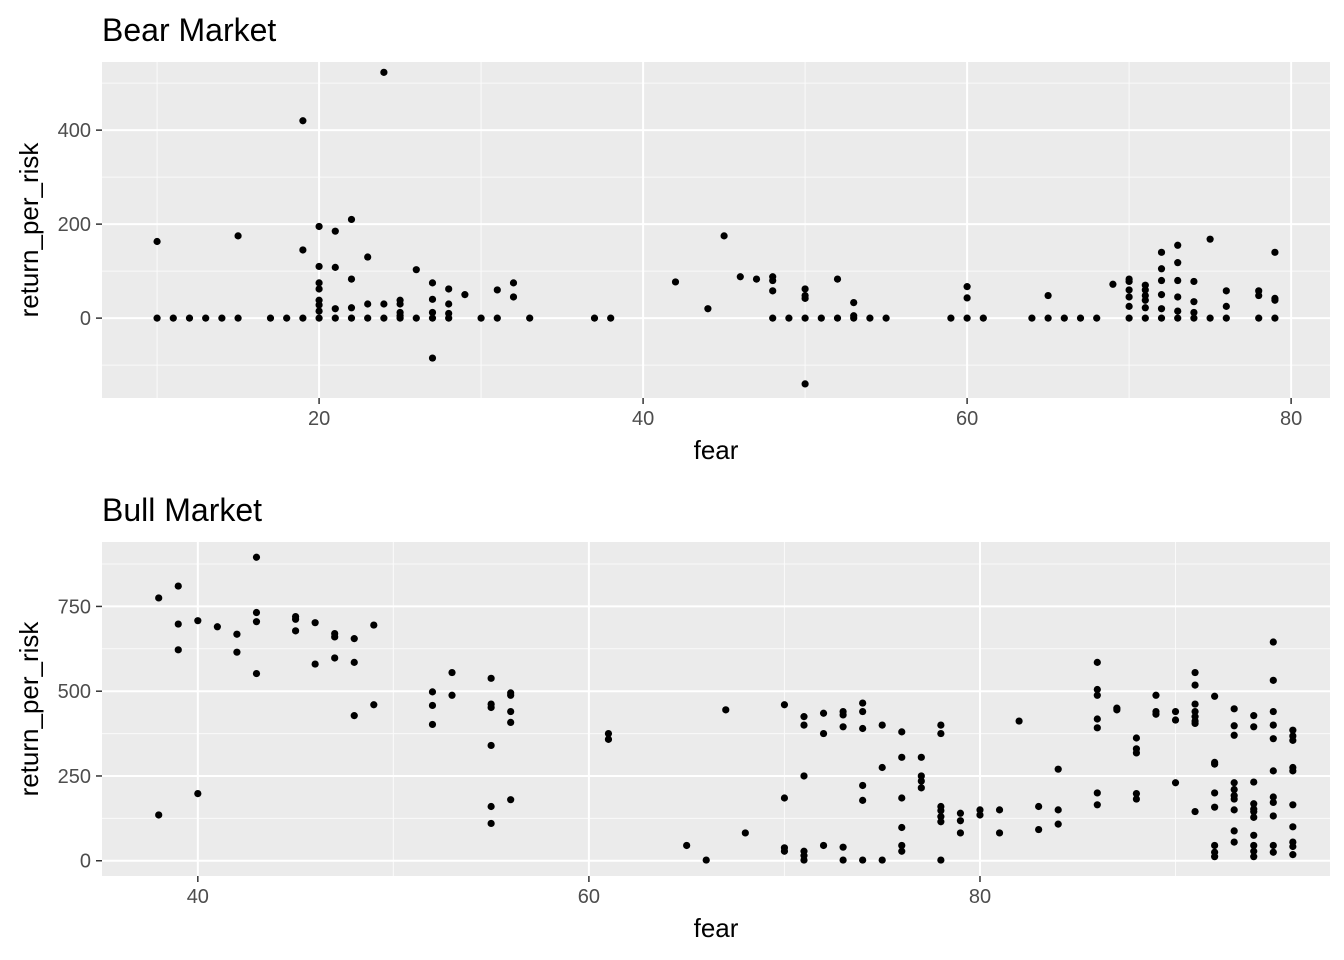 The height and width of the screenshot is (960, 1344). I want to click on bear-x-tick-label: 80, so click(1291, 419).